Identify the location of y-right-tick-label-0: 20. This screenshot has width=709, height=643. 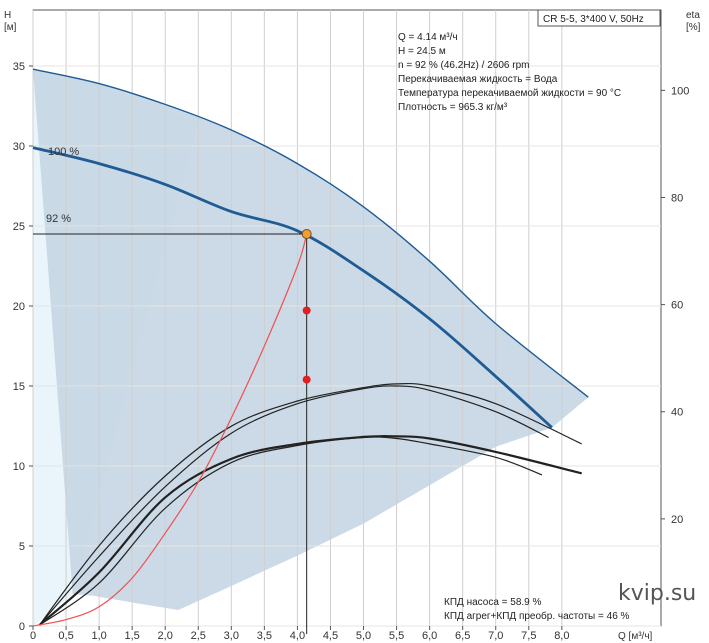
(677, 520).